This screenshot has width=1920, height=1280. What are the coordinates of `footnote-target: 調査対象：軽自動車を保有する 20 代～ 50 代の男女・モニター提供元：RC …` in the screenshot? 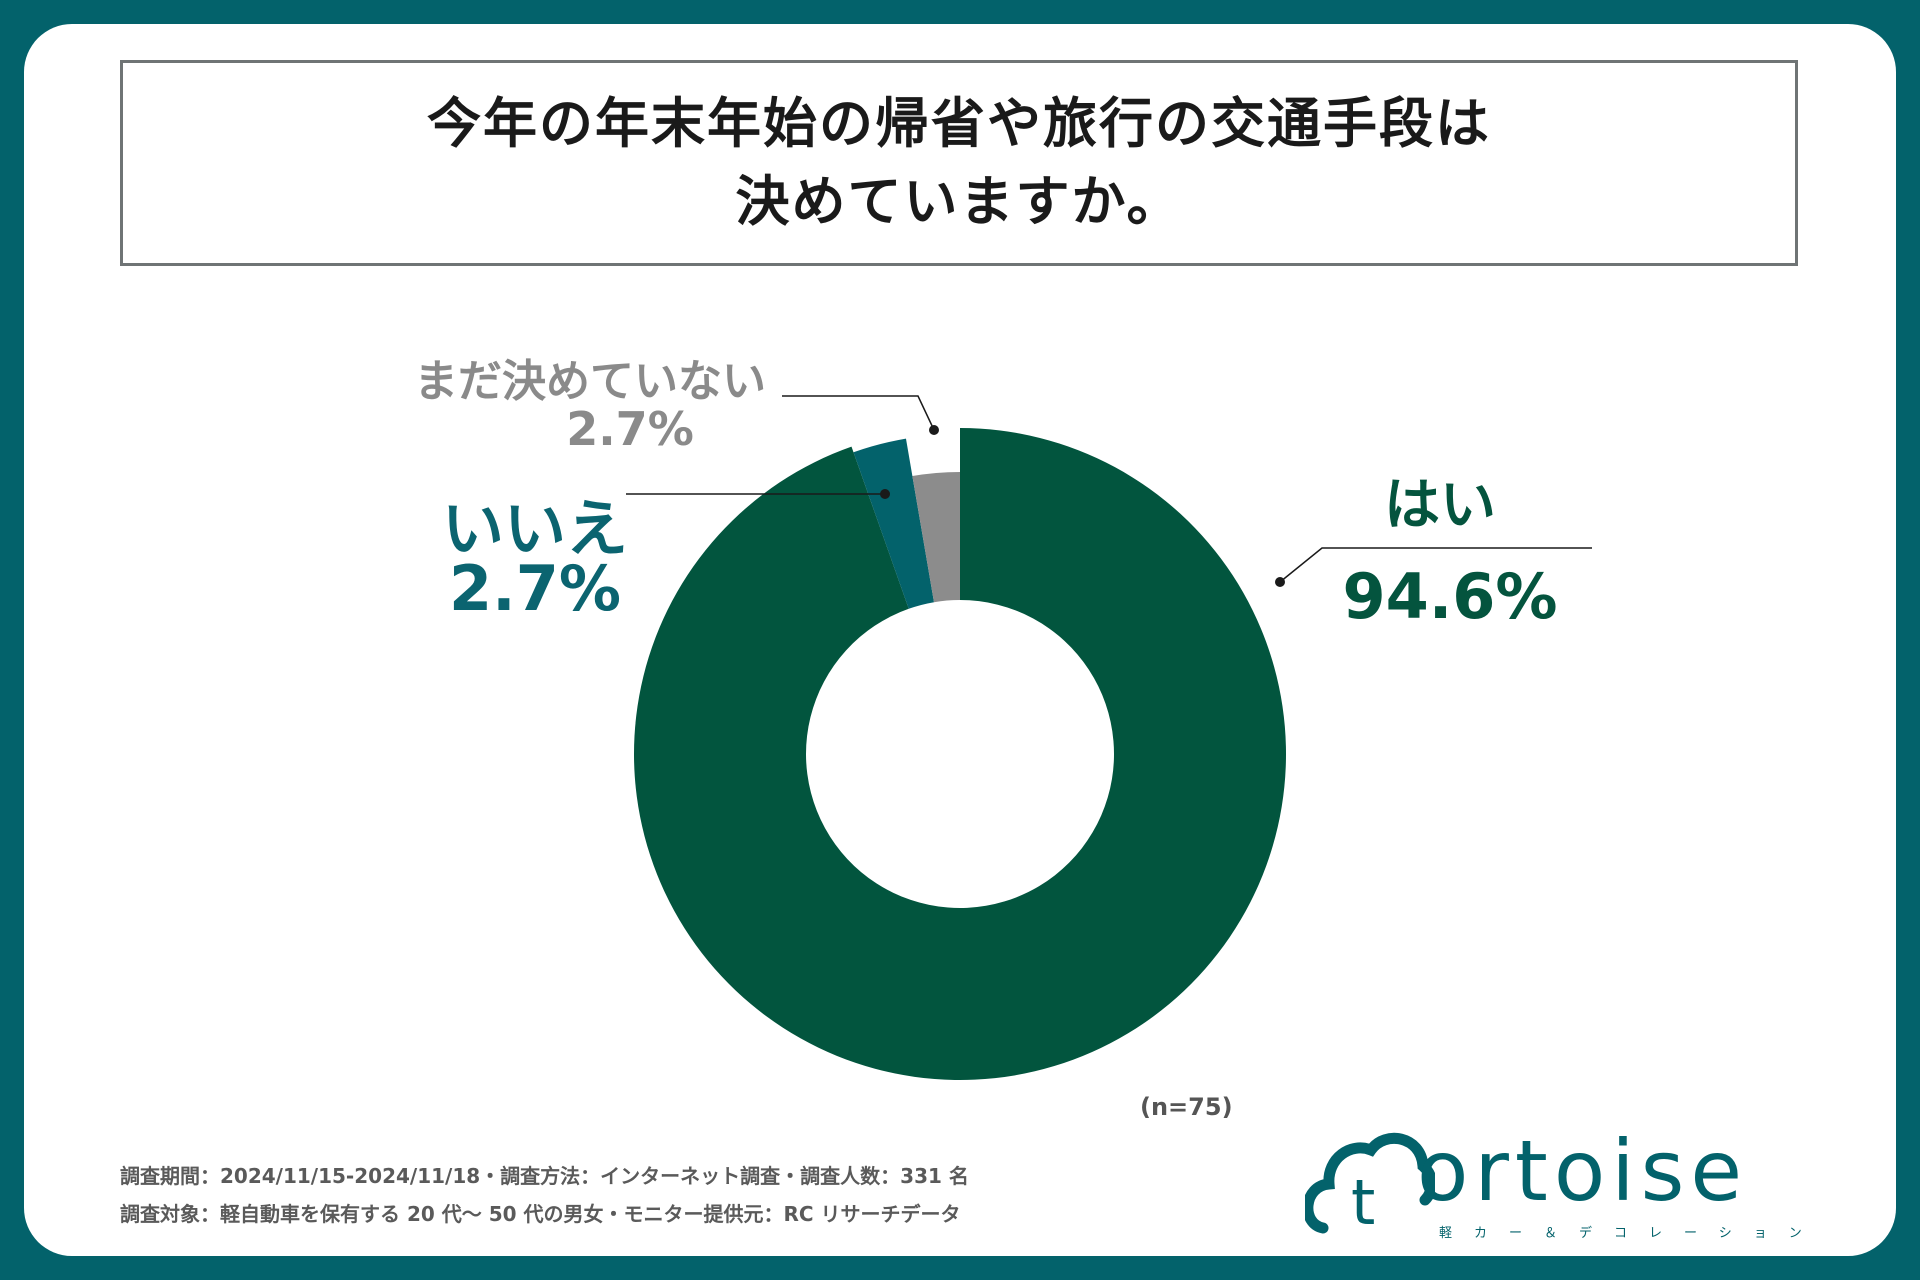 It's located at (540, 1214).